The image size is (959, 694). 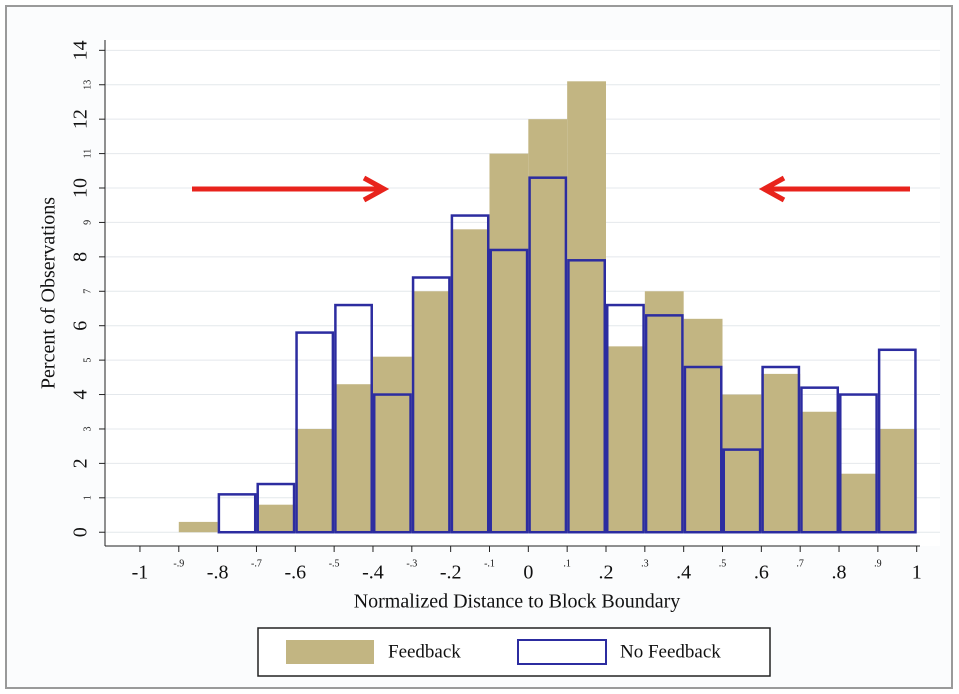 I want to click on y-tick-label: 7, so click(x=87, y=291).